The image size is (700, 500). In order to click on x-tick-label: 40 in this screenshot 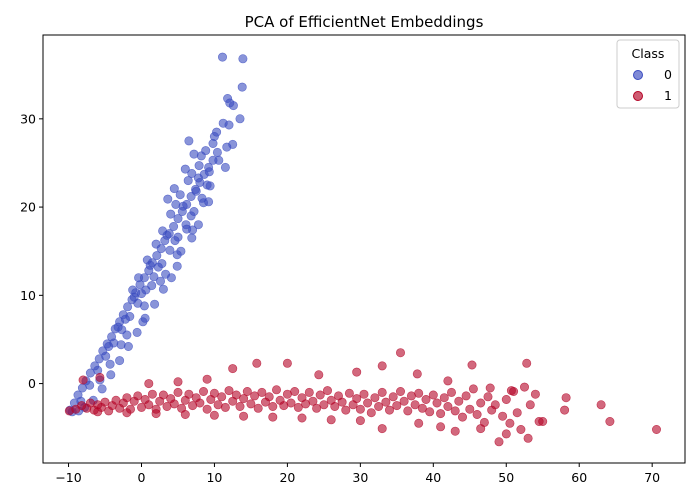, I will do `click(433, 477)`.